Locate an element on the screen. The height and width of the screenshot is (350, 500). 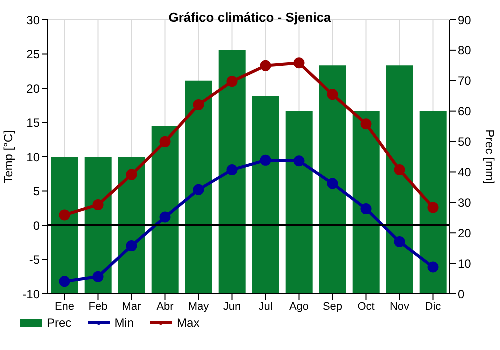
legend-label: Min is located at coordinates (124, 323).